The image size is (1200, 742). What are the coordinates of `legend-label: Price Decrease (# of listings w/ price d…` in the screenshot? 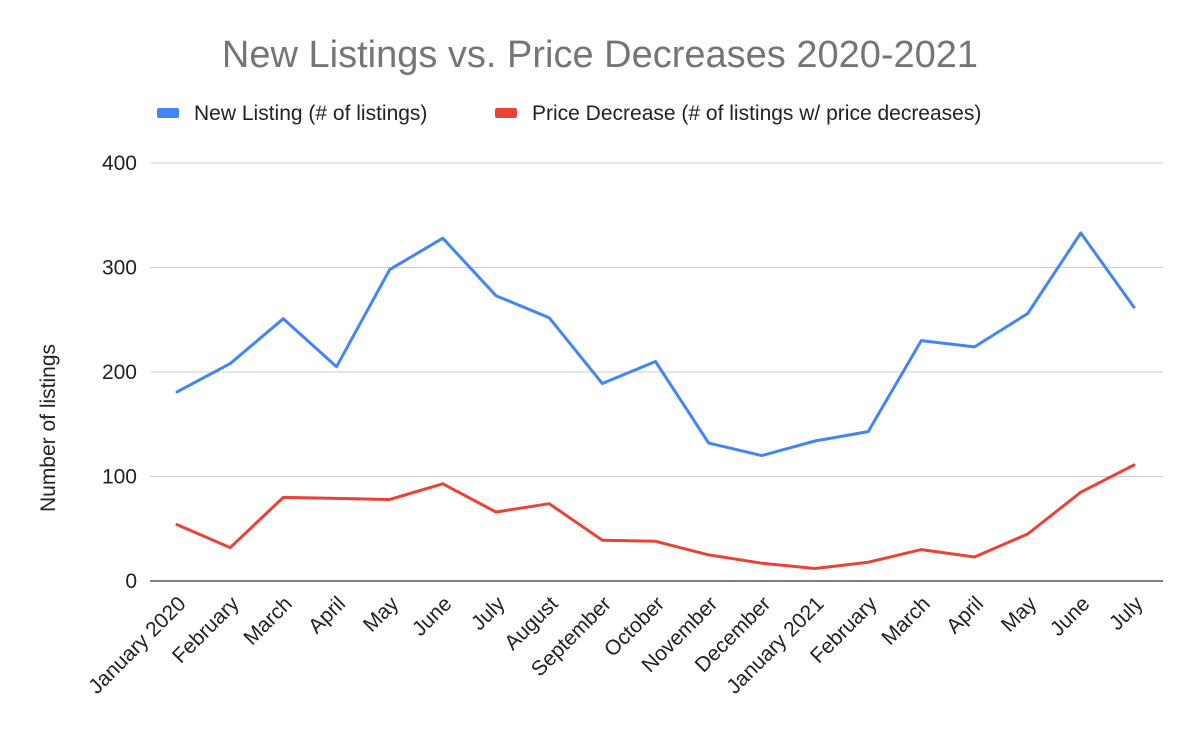 It's located at (756, 113).